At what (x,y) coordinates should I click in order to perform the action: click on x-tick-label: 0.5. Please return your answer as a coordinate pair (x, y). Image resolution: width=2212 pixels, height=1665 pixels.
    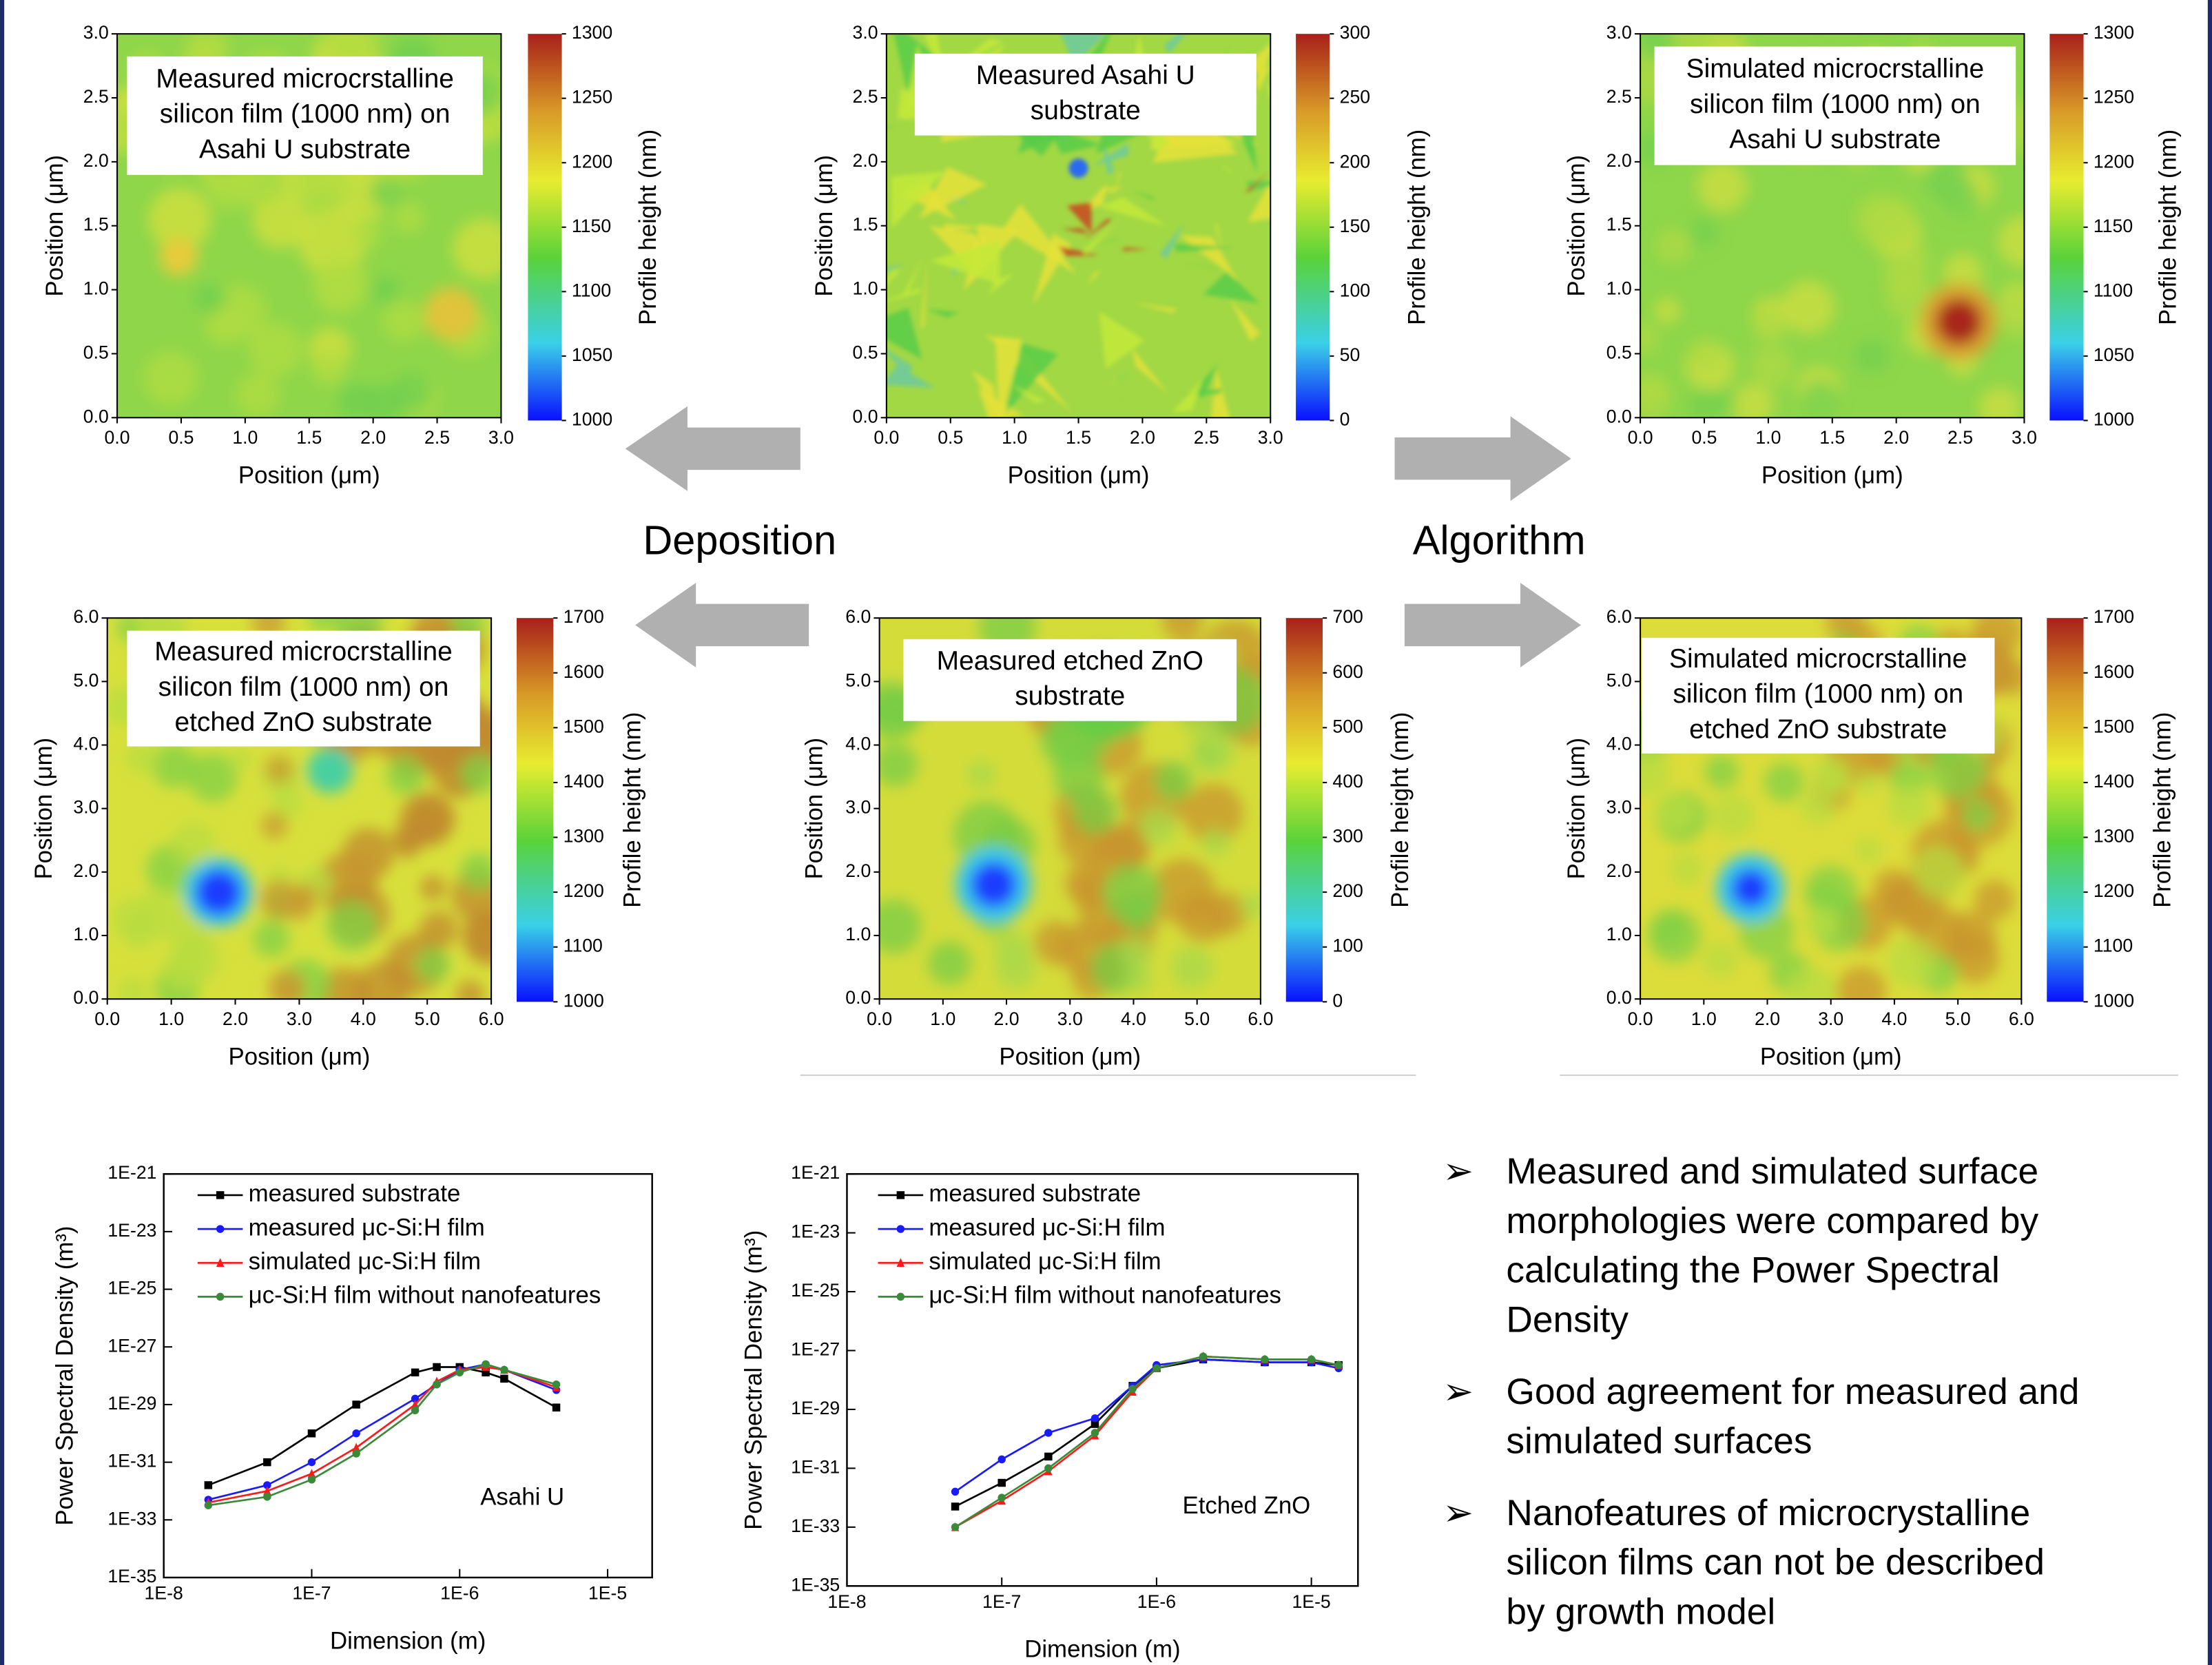
    Looking at the image, I should click on (950, 437).